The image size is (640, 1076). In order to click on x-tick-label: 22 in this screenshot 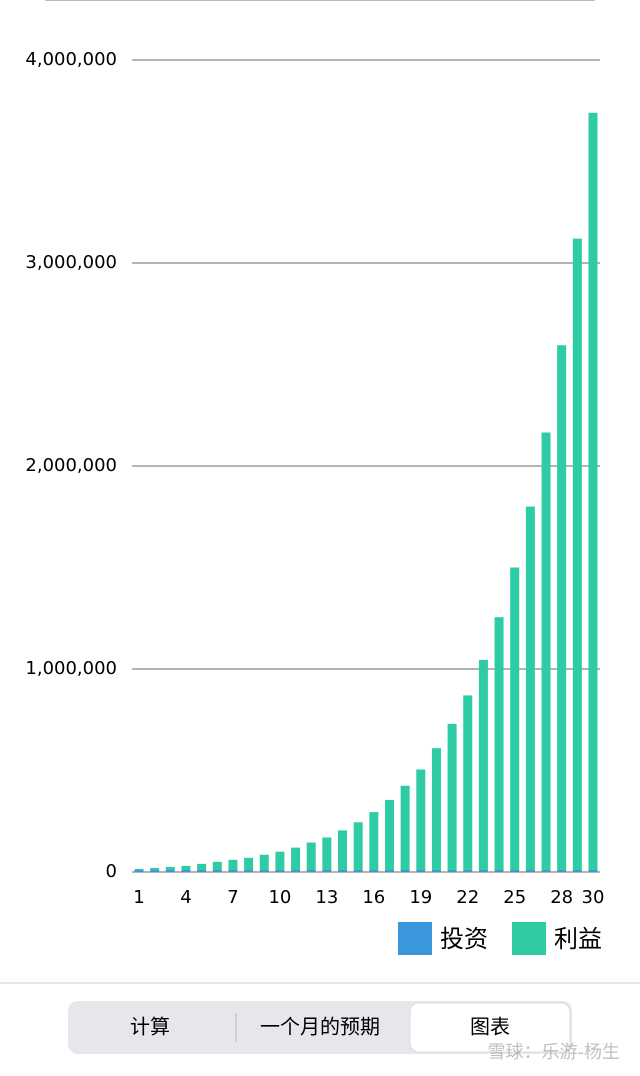, I will do `click(467, 897)`.